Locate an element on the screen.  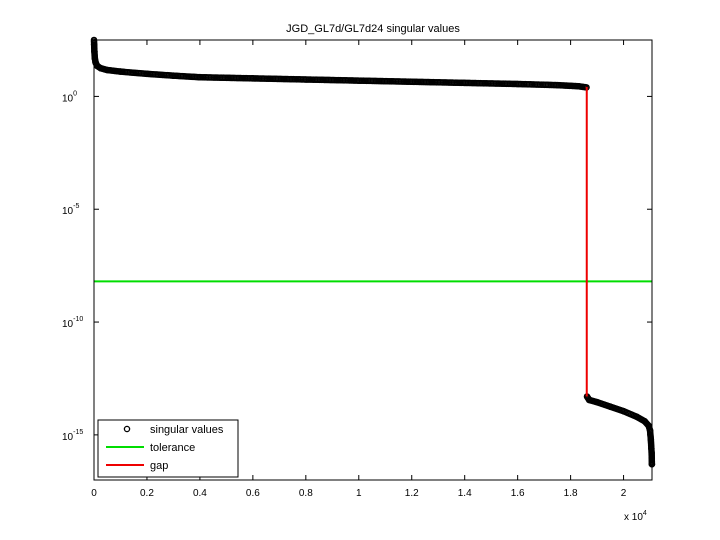
legend-label-gap: gap is located at coordinates (159, 466).